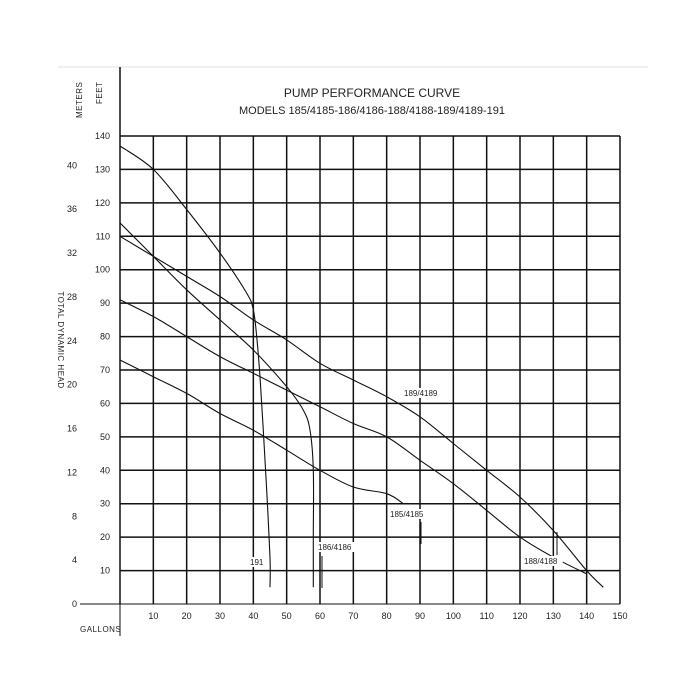  I want to click on meter-tick-label: 12, so click(72, 472).